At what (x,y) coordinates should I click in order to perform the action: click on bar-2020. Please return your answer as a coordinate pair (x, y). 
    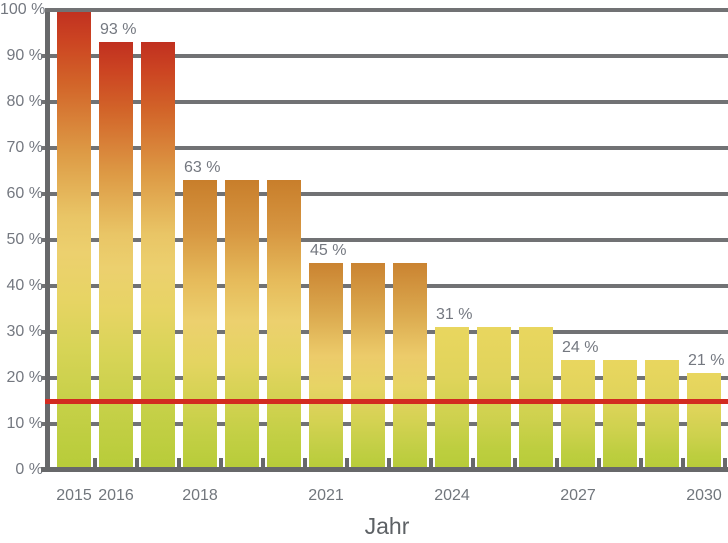
    Looking at the image, I should click on (284, 324).